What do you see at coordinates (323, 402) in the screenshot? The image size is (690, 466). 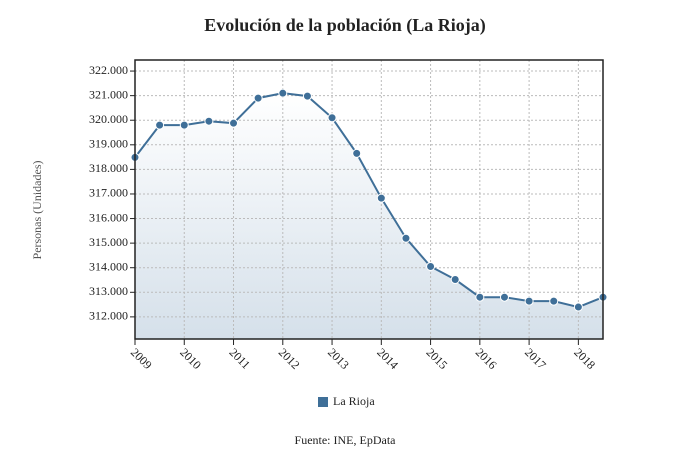 I see `legend-swatch` at bounding box center [323, 402].